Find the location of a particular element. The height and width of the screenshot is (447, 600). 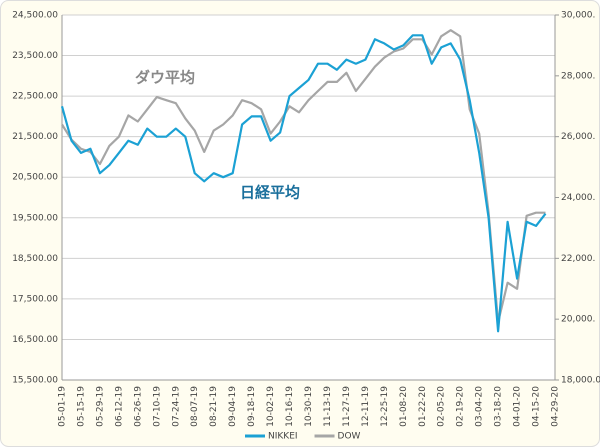

x-tick-label: 04-29-20 is located at coordinates (556, 406).